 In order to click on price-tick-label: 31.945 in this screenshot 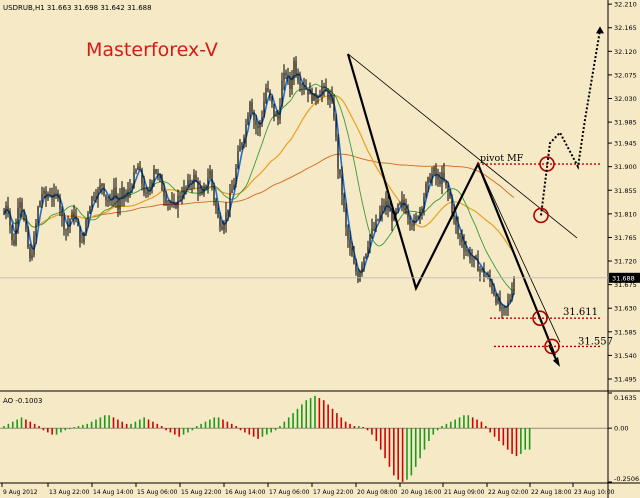, I will do `click(625, 144)`.